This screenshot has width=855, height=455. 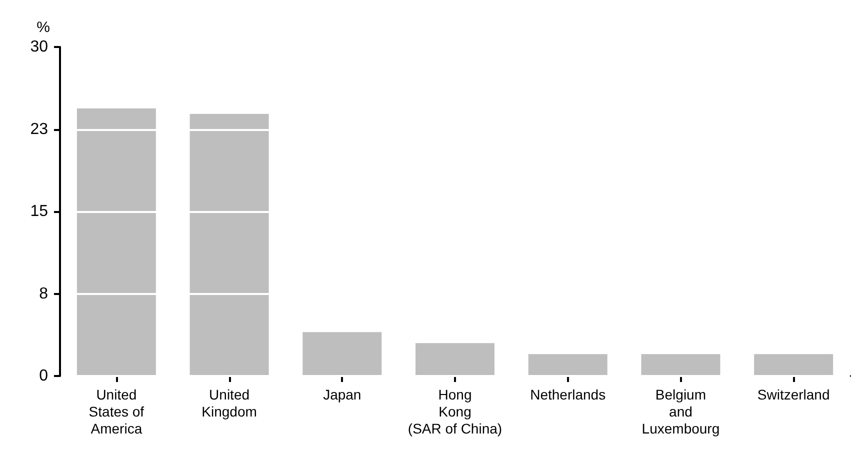 What do you see at coordinates (43, 293) in the screenshot?
I see `y-tick-label: 8` at bounding box center [43, 293].